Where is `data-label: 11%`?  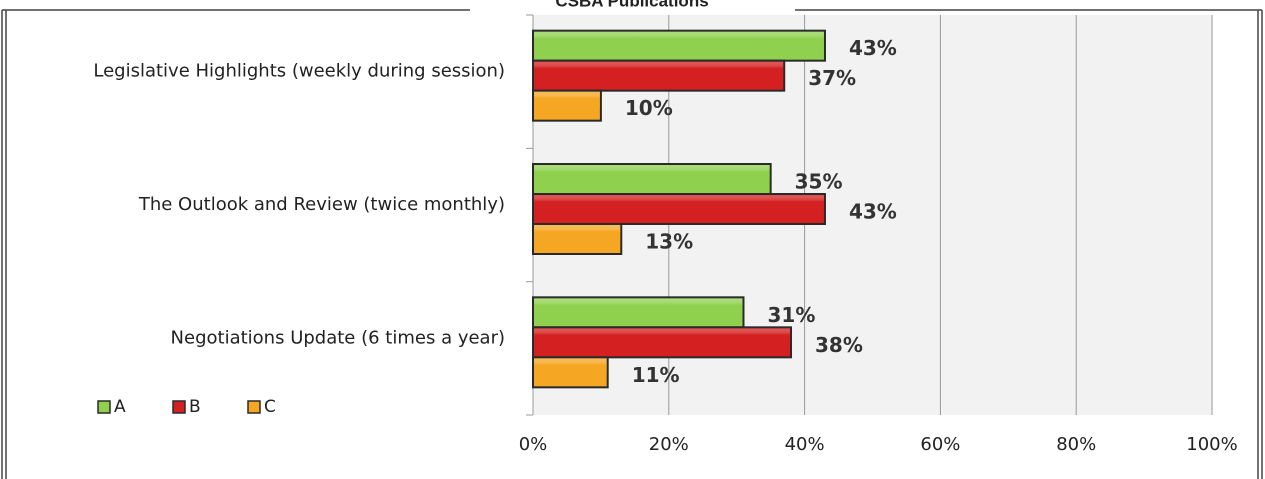 data-label: 11% is located at coordinates (656, 375).